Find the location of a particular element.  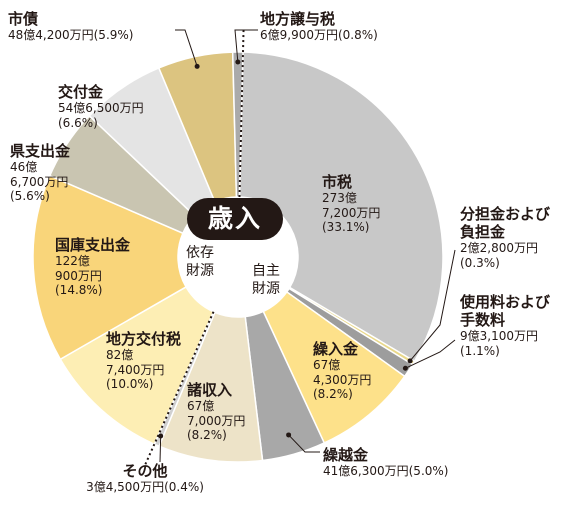

slice-label-kuriirekin: 繰入金 67億 4,300万円 (8.2%) is located at coordinates (342, 370).